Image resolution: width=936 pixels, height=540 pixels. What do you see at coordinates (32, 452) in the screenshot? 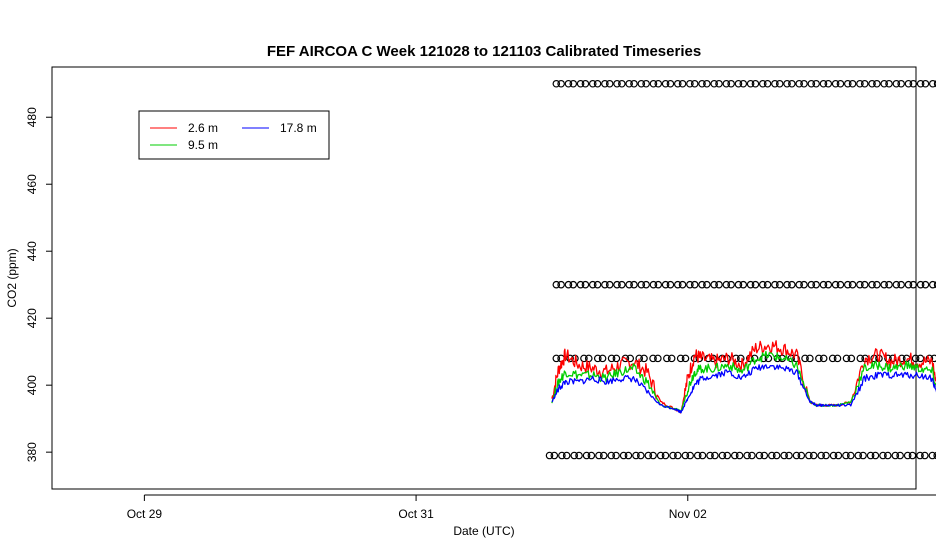
I see `y-tick-label: 380` at bounding box center [32, 452].